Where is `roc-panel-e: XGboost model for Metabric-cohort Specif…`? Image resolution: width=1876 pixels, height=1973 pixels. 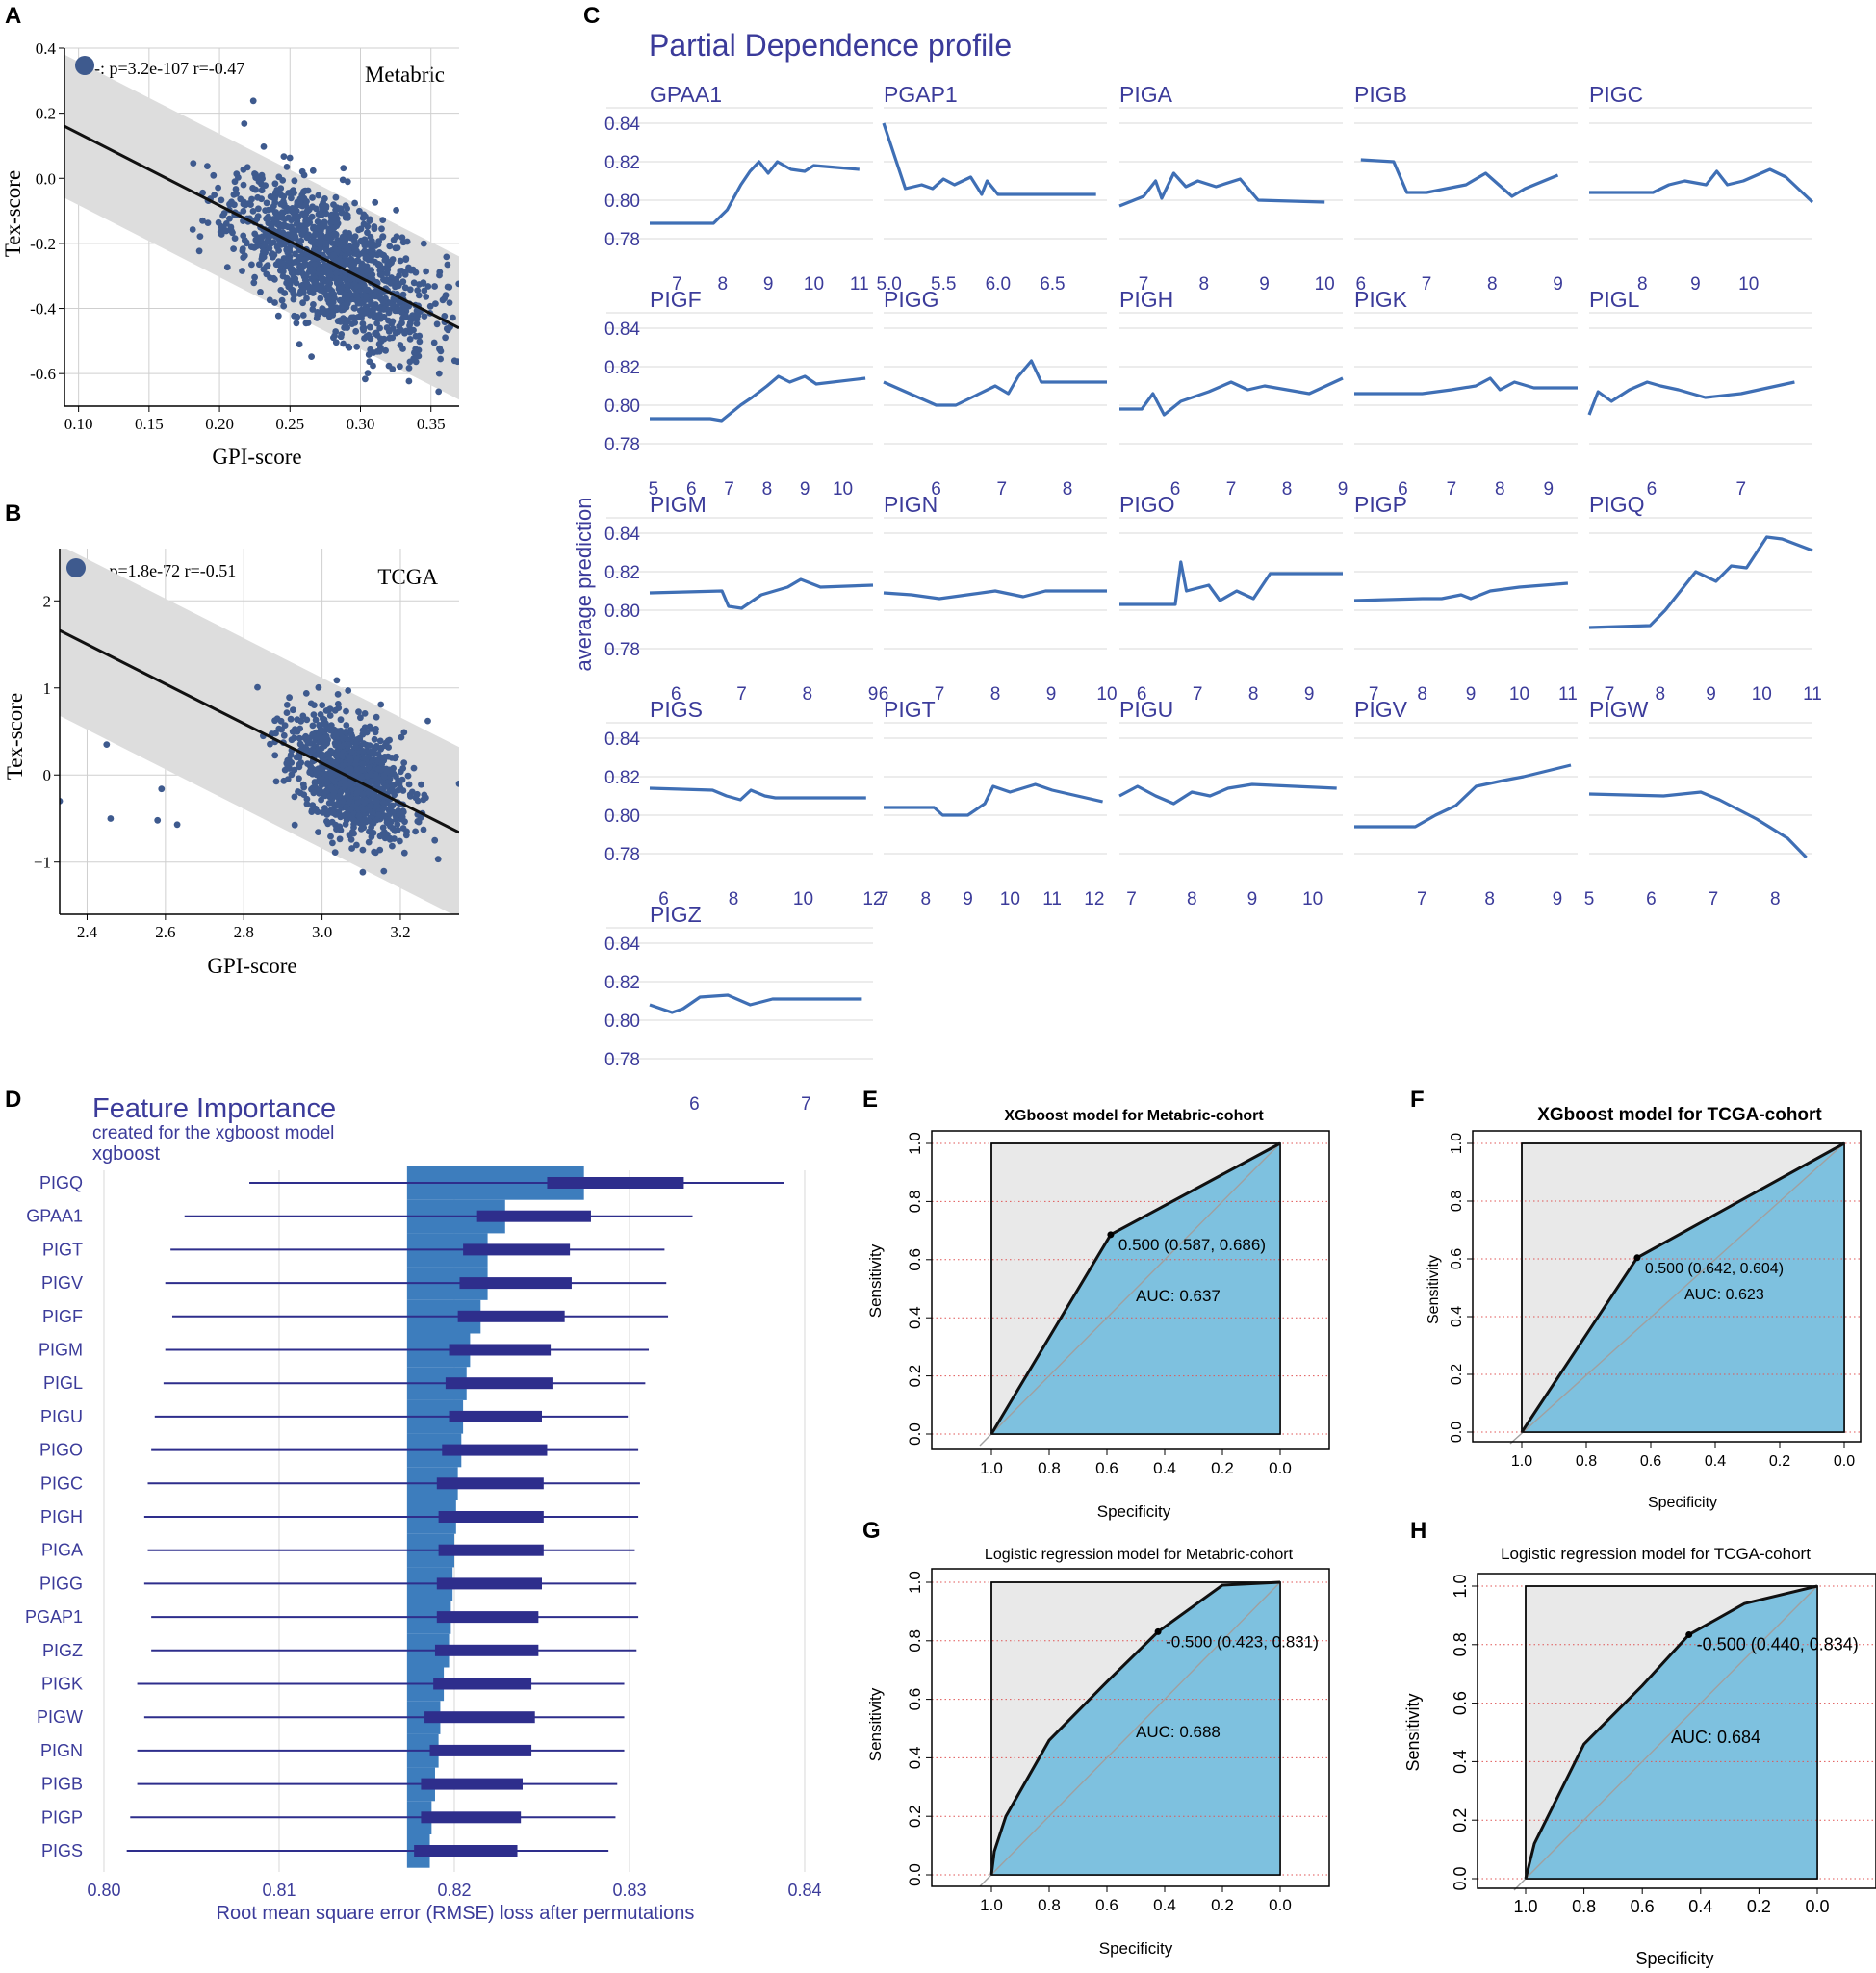 roc-panel-e: XGboost model for Metabric-cohort Specif… is located at coordinates (1098, 1314).